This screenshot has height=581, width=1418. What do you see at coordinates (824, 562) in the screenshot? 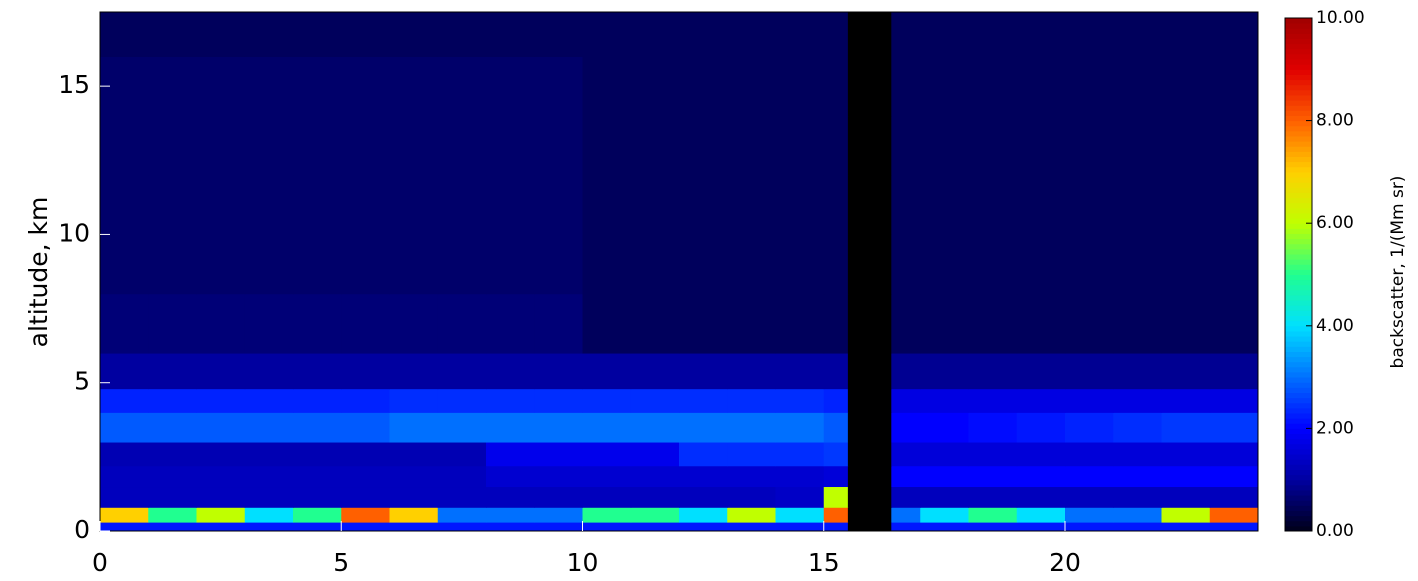
I see `x-tick-label: 15` at bounding box center [824, 562].